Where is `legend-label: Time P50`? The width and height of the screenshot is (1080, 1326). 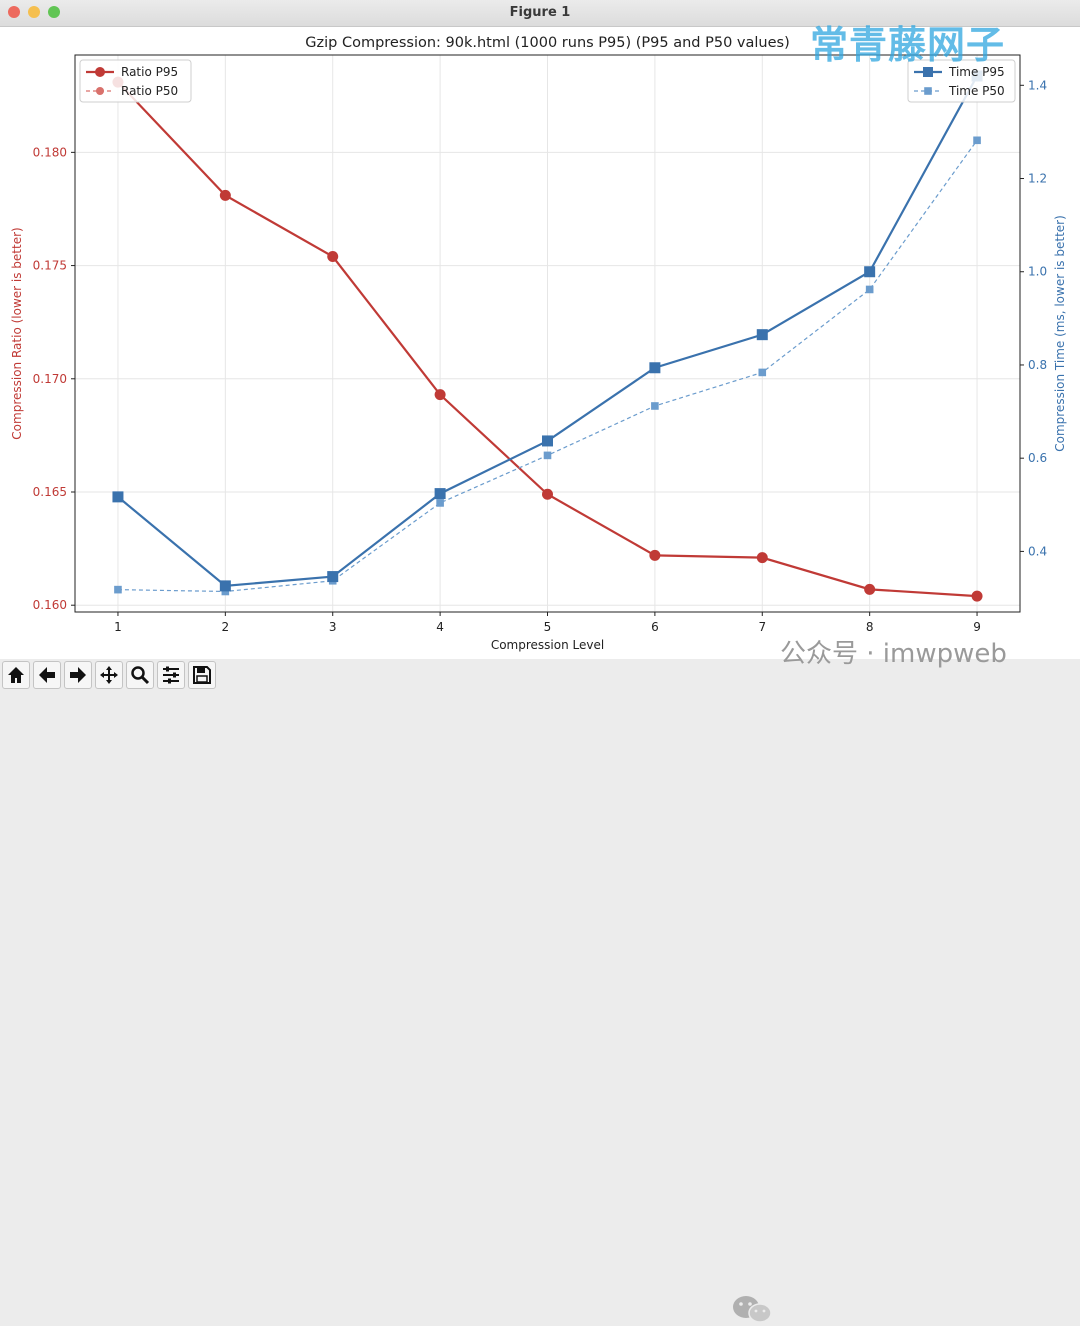 legend-label: Time P50 is located at coordinates (976, 91).